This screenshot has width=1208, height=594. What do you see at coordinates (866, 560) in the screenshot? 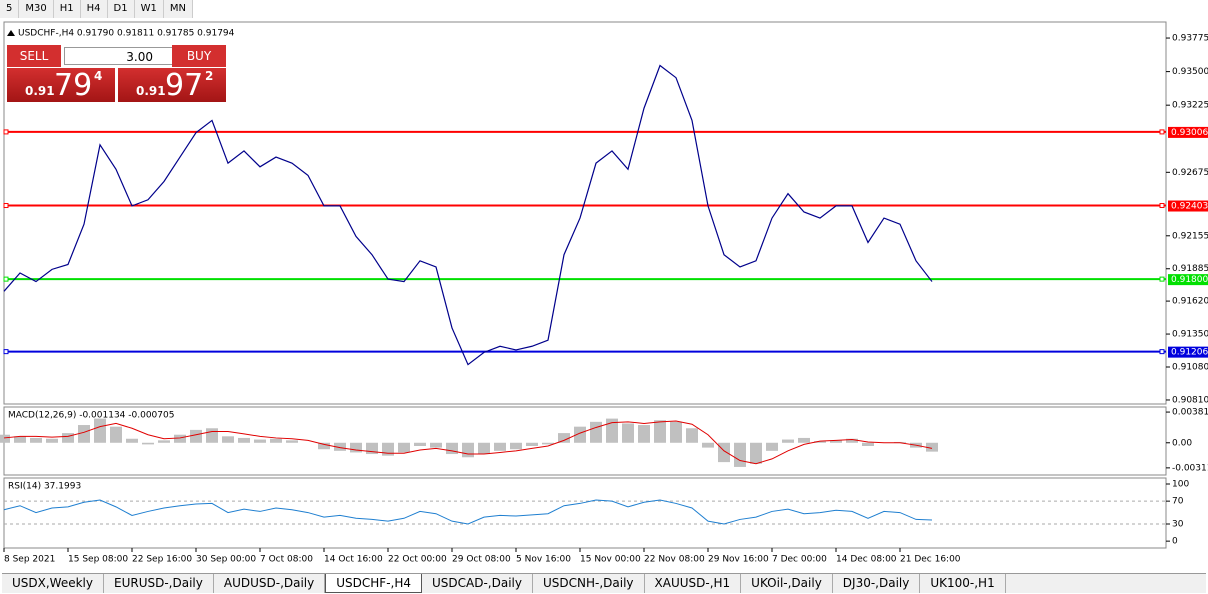
I see `x-tick-label: 14 Dec 08:00` at bounding box center [866, 560].